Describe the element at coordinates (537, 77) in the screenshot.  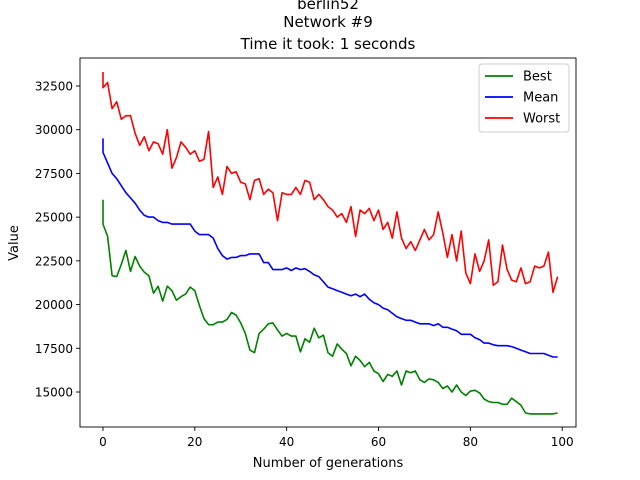
I see `legend-label-best: Best` at that location.